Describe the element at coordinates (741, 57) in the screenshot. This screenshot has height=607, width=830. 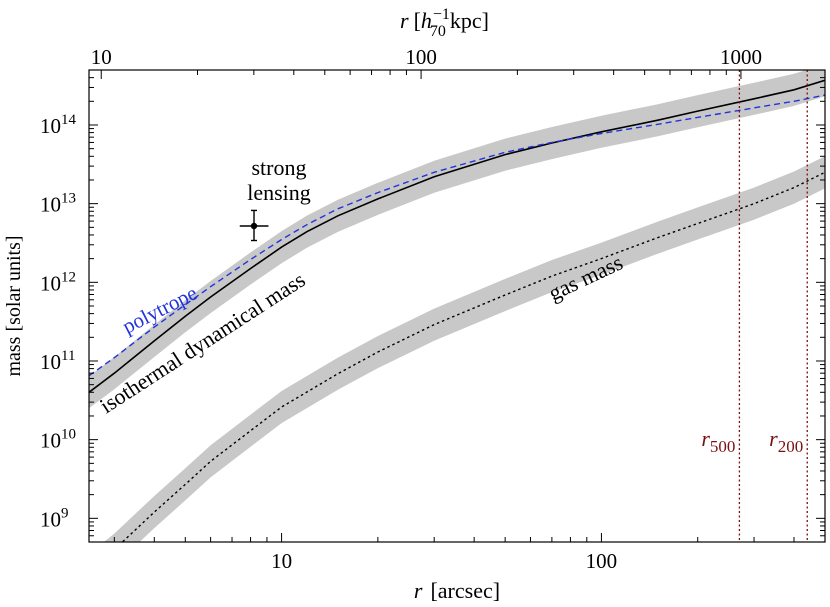
I see `top-x-tick-label: 1000` at that location.